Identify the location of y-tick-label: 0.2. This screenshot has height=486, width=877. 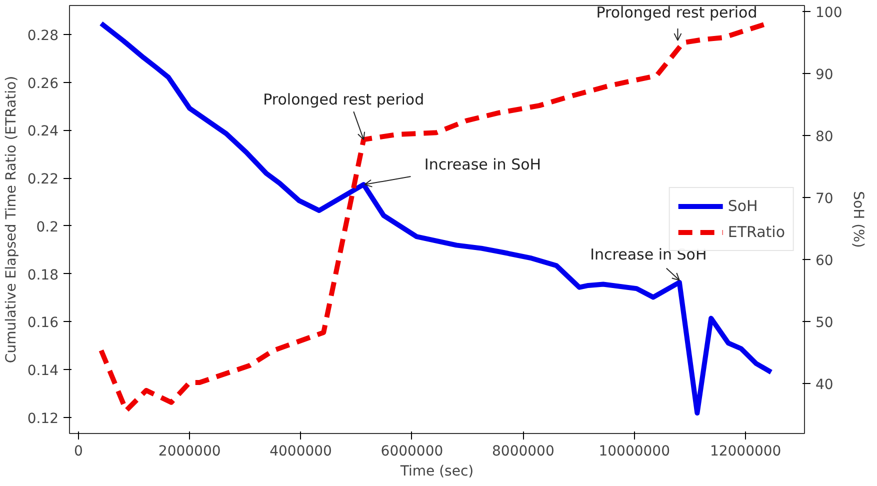
(47, 227).